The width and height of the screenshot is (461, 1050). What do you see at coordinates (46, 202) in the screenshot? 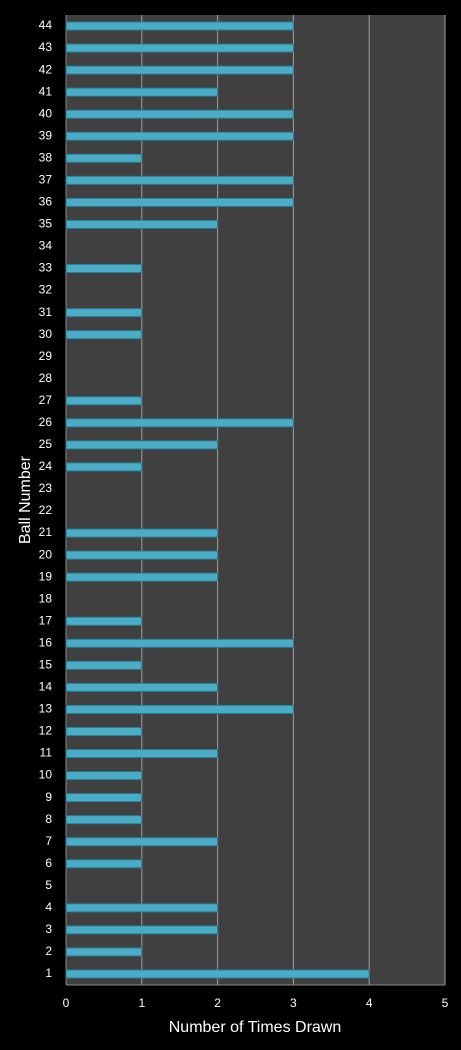
I see `y-tick-label: 36` at bounding box center [46, 202].